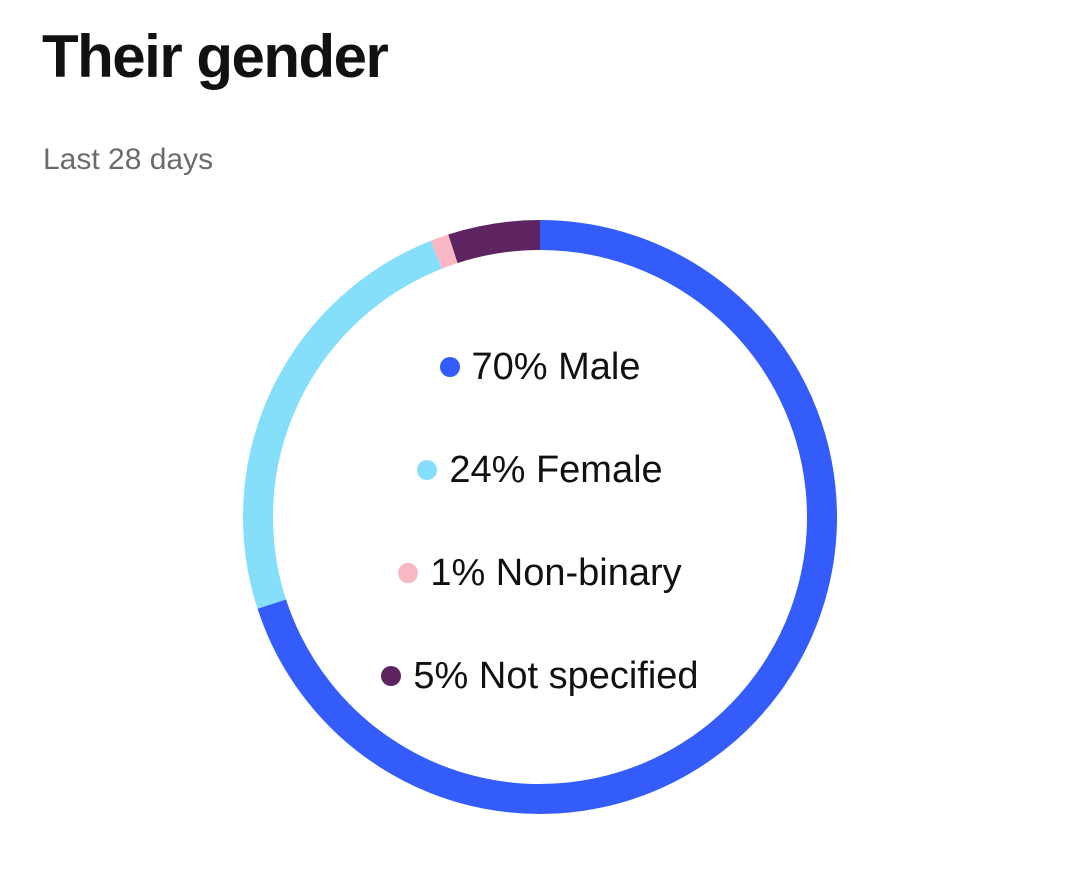 The height and width of the screenshot is (871, 1080). Describe the element at coordinates (128, 159) in the screenshot. I see `chart-subtitle: Last 28 days` at that location.